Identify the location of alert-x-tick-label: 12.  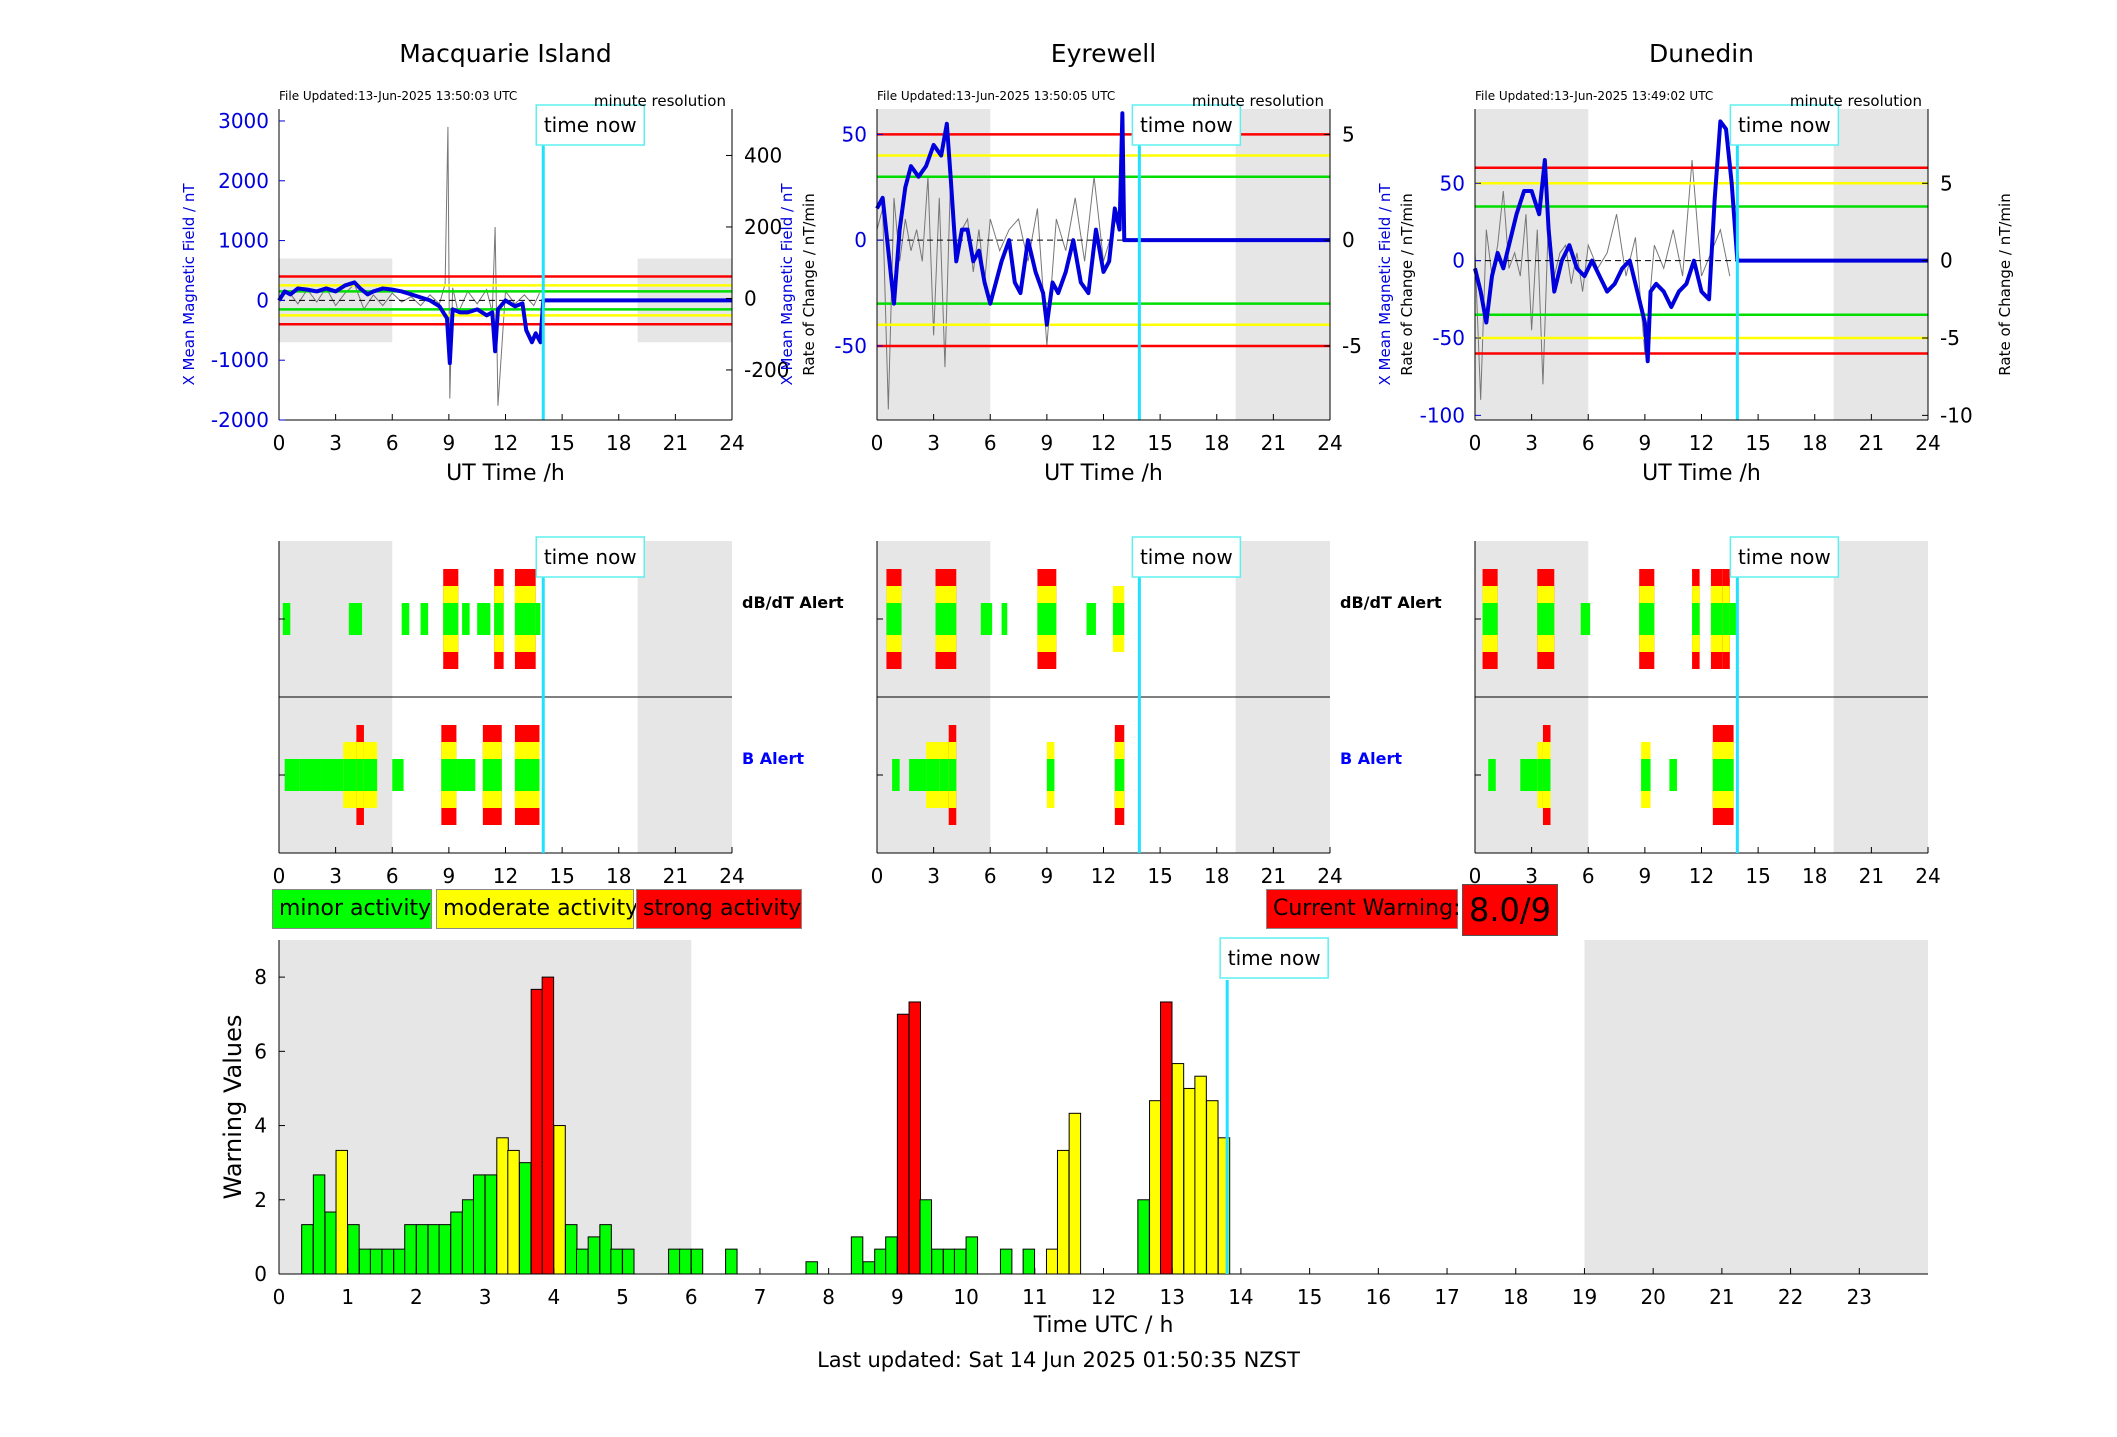
(1701, 876).